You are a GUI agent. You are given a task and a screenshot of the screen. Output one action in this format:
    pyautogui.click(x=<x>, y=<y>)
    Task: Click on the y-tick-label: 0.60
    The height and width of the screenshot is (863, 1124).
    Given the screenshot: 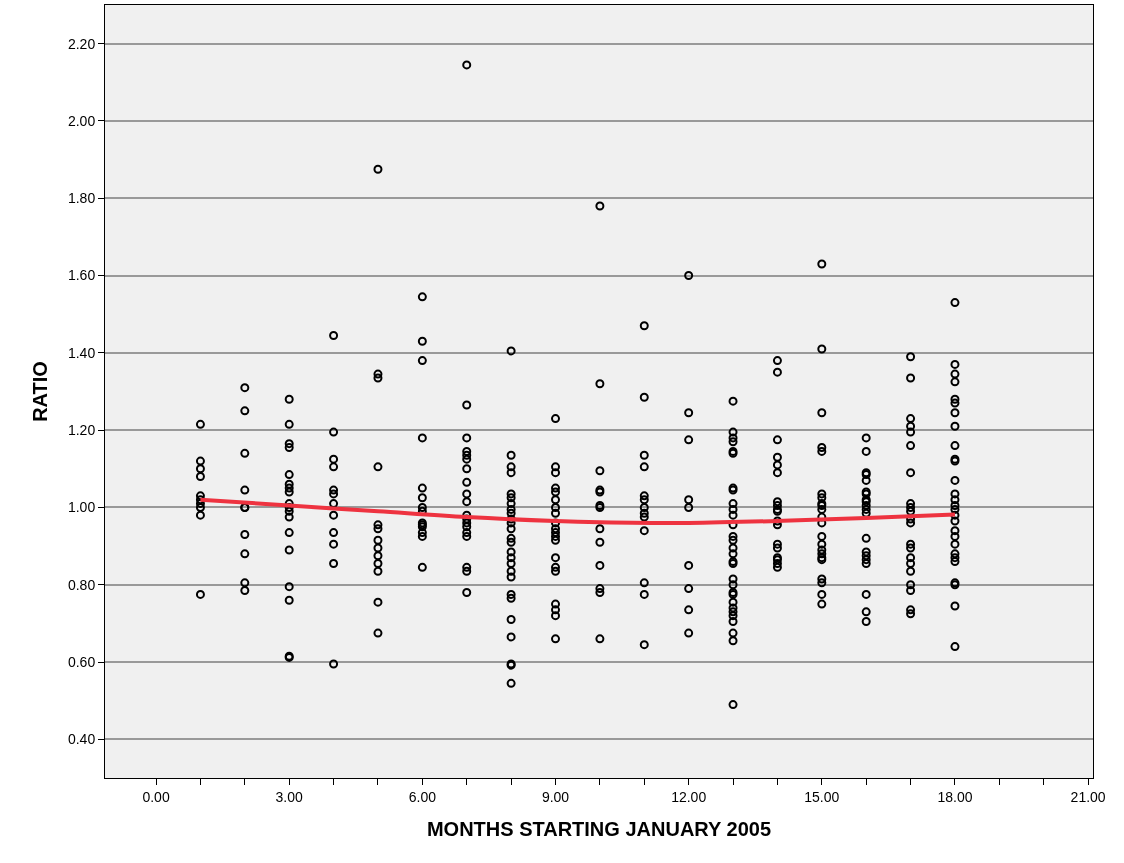 What is the action you would take?
    pyautogui.click(x=81, y=661)
    